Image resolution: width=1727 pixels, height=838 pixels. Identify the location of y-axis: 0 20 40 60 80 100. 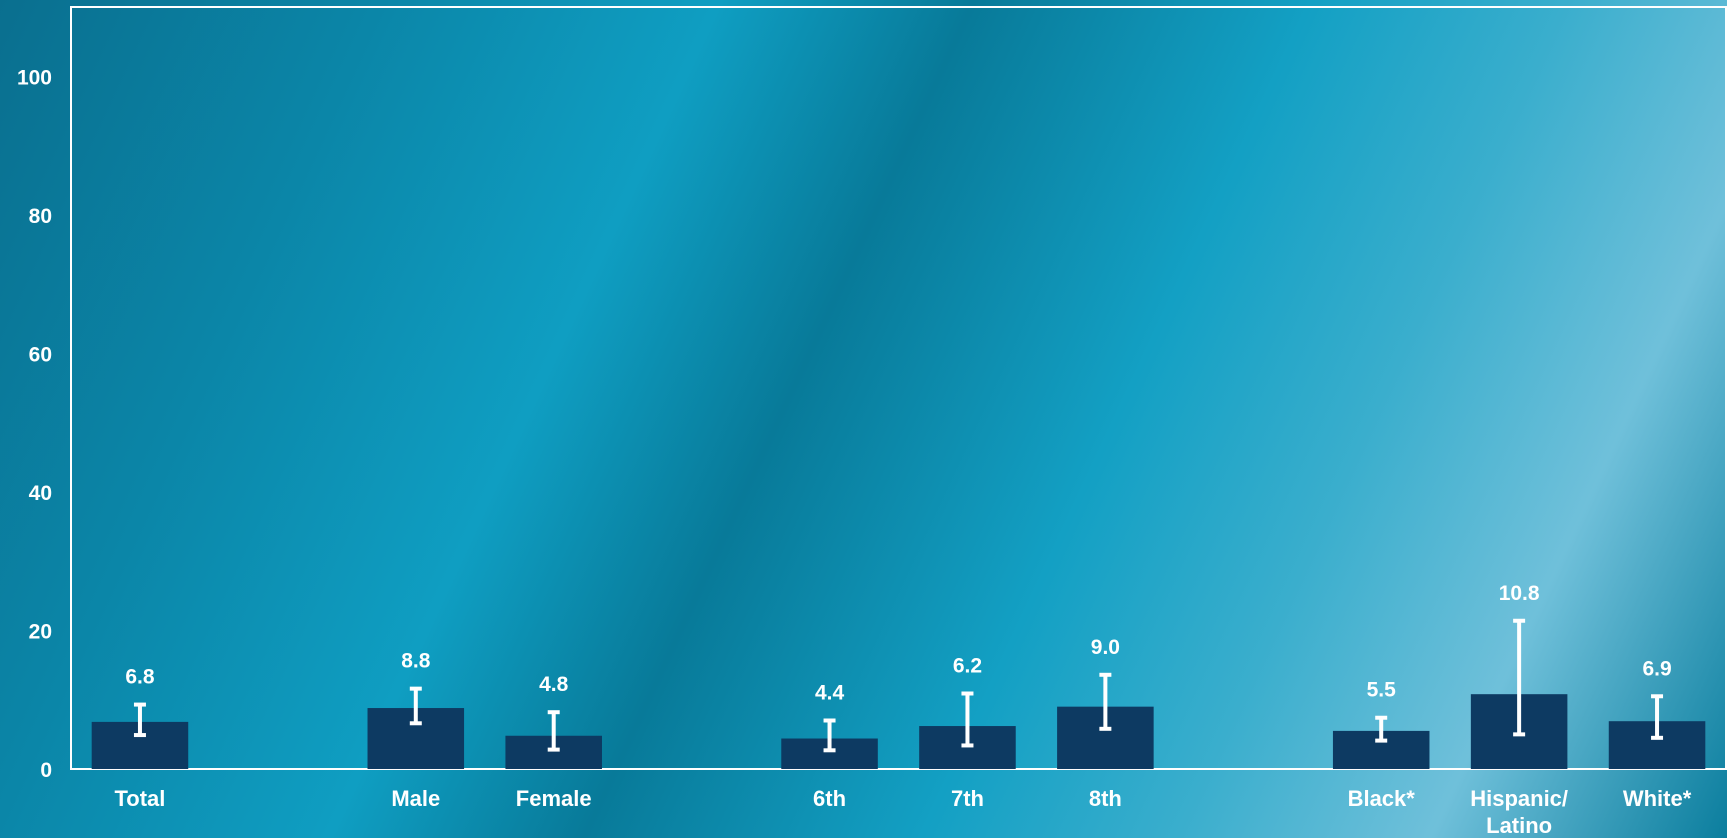
(34, 424).